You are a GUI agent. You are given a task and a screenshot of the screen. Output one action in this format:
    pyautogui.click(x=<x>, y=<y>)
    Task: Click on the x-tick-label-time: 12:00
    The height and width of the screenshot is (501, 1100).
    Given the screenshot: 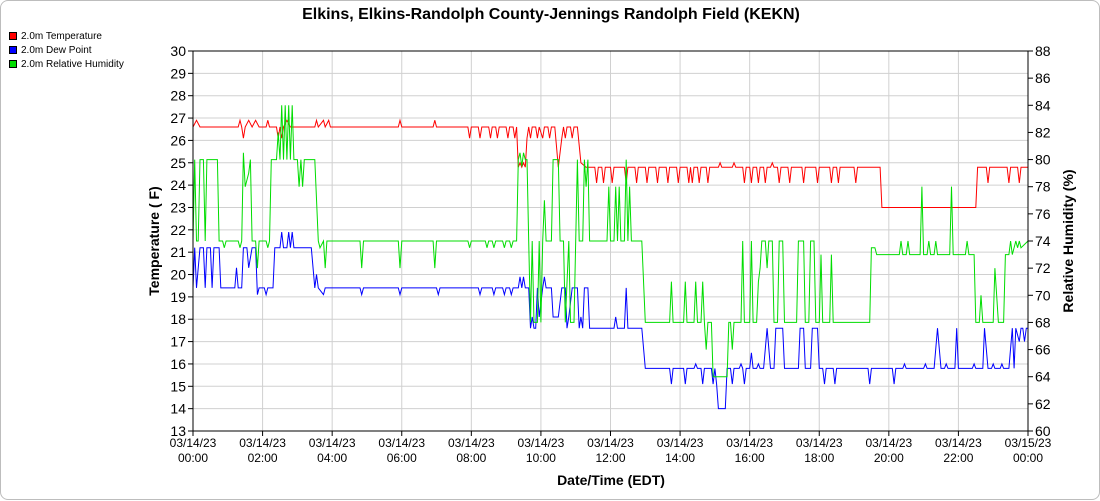 What is the action you would take?
    pyautogui.click(x=610, y=458)
    